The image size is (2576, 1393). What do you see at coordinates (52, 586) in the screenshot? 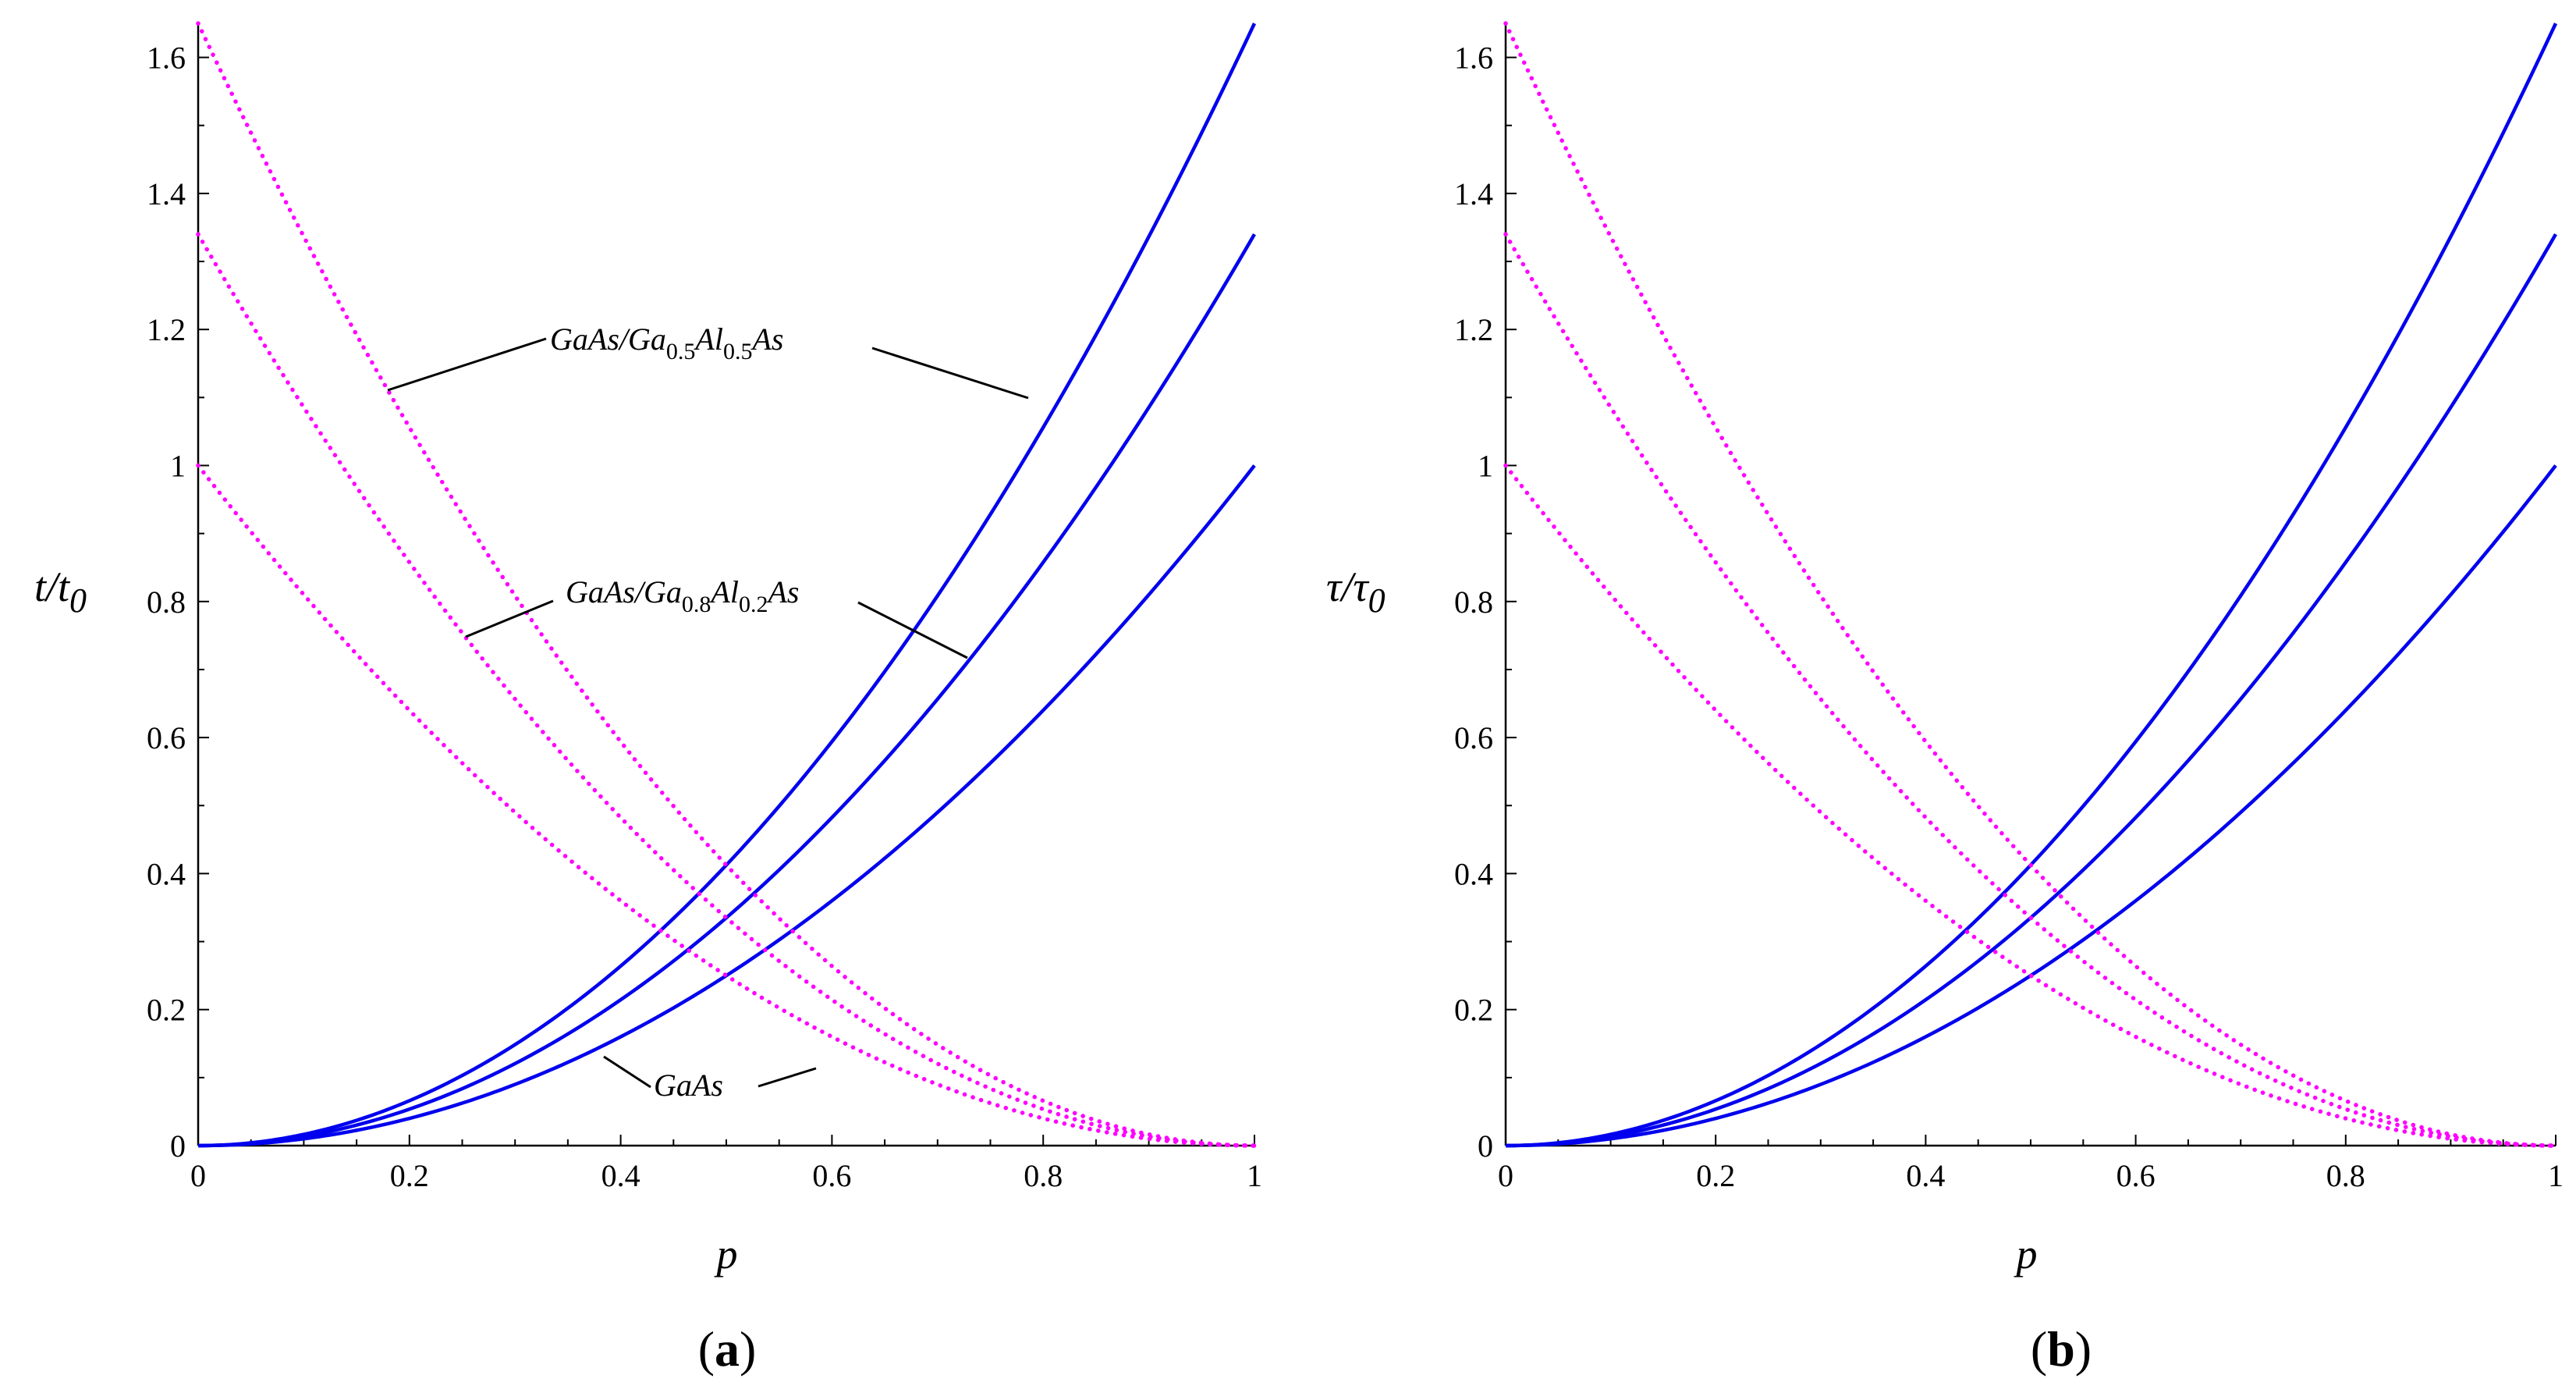
I see `y-axis-label-main: t/t` at bounding box center [52, 586].